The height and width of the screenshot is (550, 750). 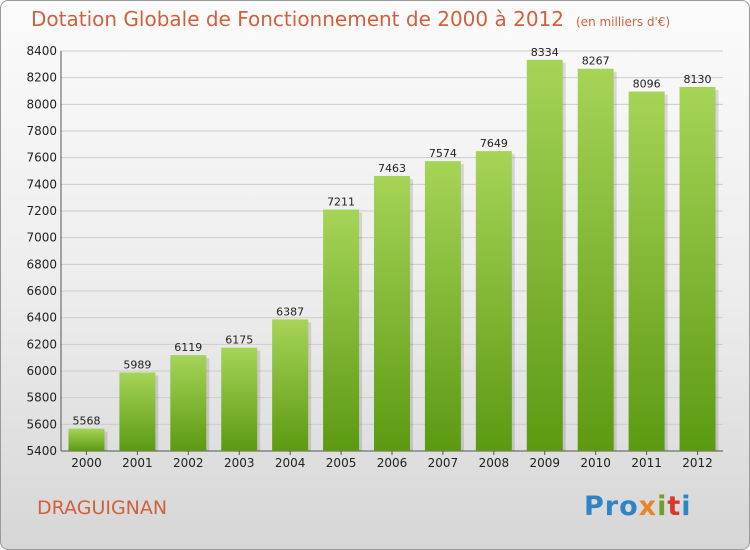 What do you see at coordinates (623, 22) in the screenshot?
I see `unit-label: (en milliers d'€)` at bounding box center [623, 22].